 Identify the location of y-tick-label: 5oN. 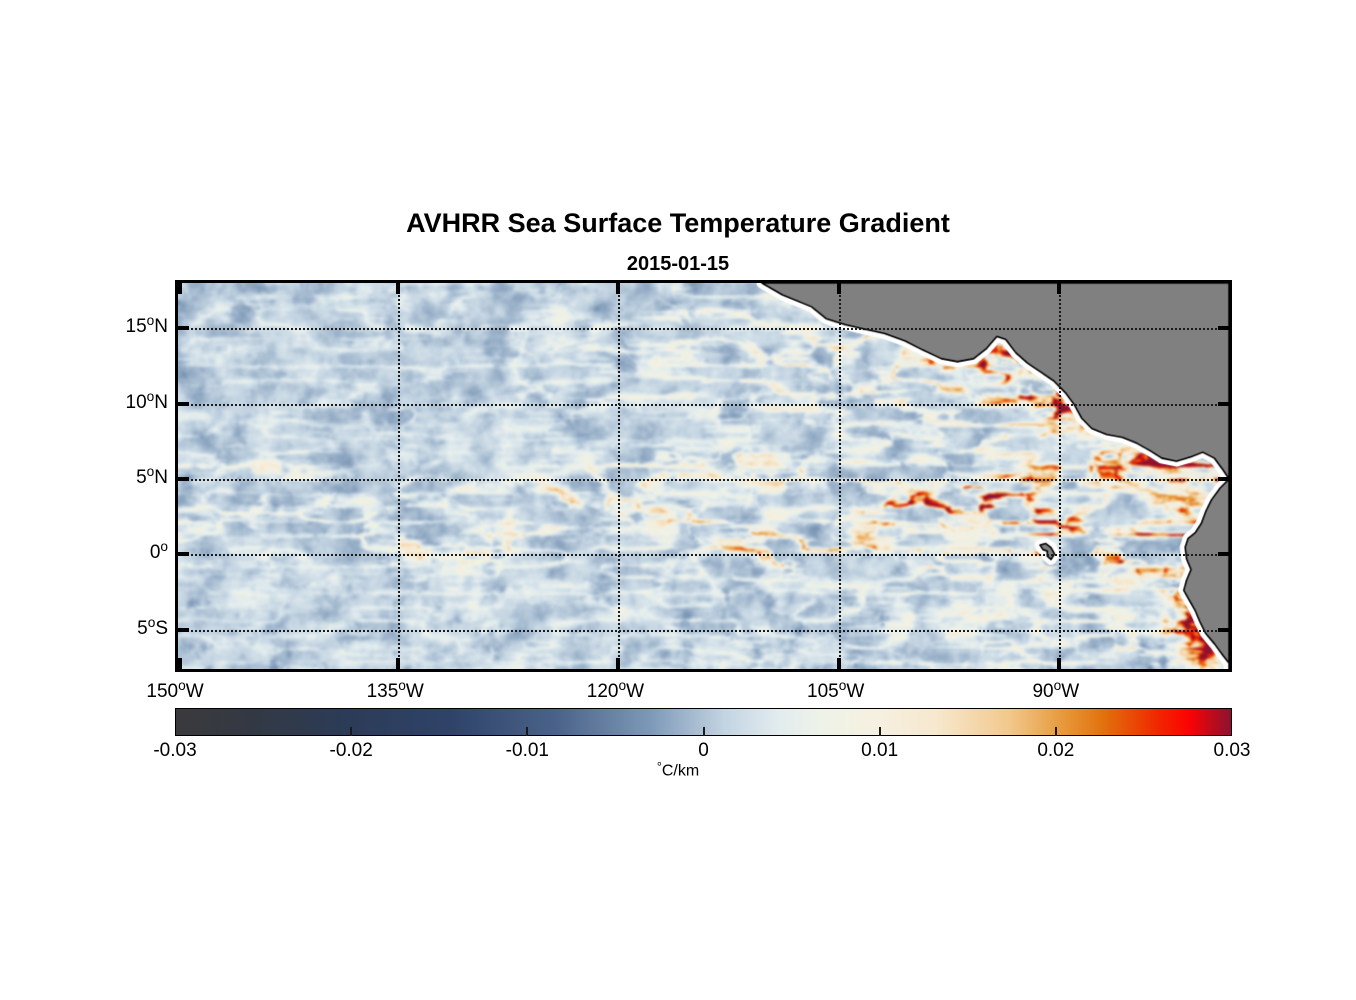
(152, 476).